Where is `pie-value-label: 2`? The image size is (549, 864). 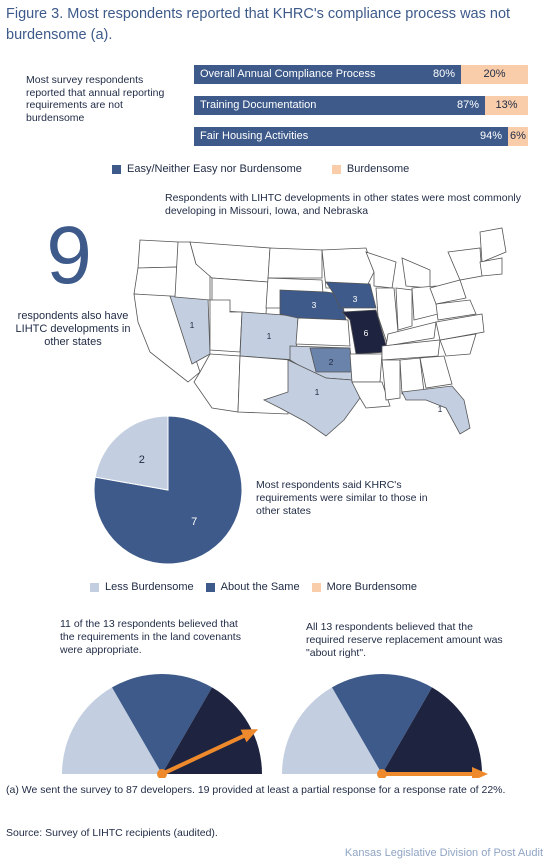 pie-value-label: 2 is located at coordinates (142, 460).